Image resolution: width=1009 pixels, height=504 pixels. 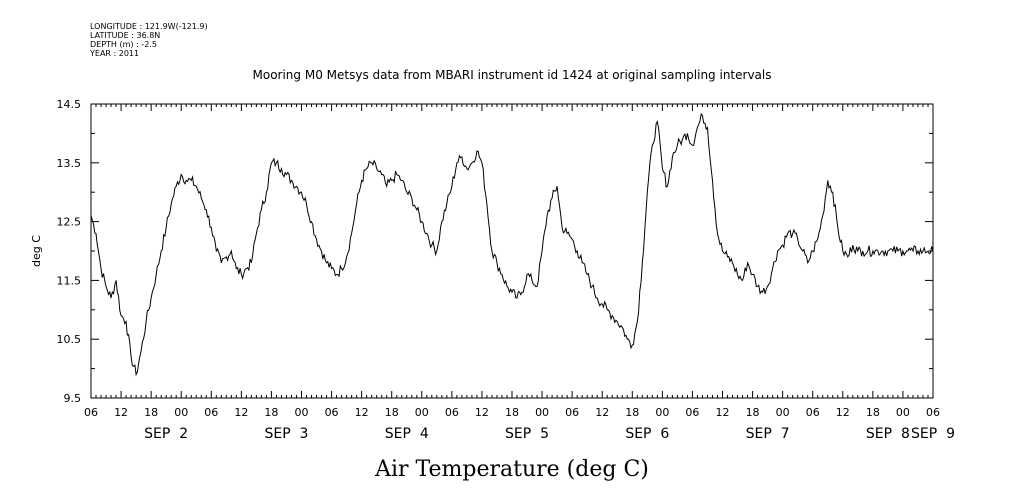 What do you see at coordinates (69, 163) in the screenshot?
I see `y-tick-label: 13.5` at bounding box center [69, 163].